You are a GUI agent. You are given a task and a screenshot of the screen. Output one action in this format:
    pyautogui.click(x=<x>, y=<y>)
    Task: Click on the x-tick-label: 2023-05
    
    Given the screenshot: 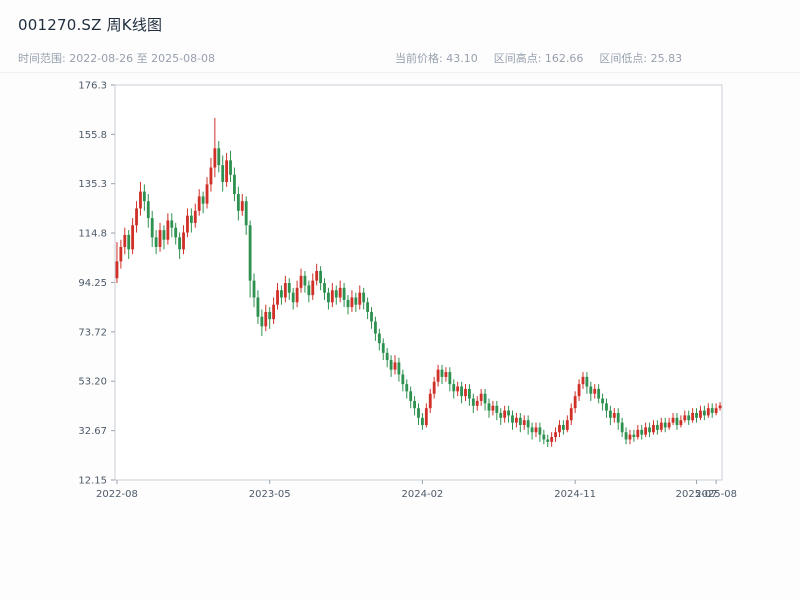 What is the action you would take?
    pyautogui.click(x=270, y=494)
    